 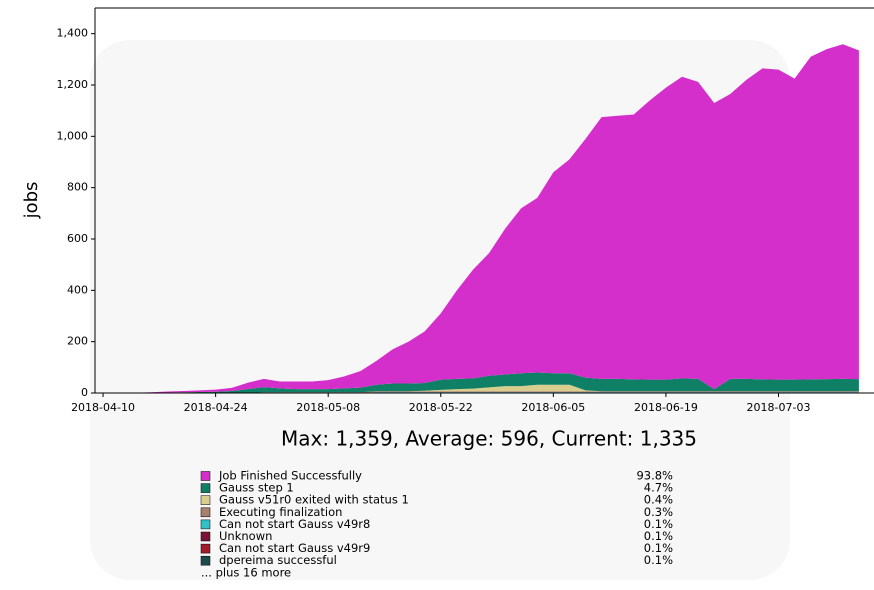 I want to click on legend-label: dpereima successful, so click(x=278, y=560).